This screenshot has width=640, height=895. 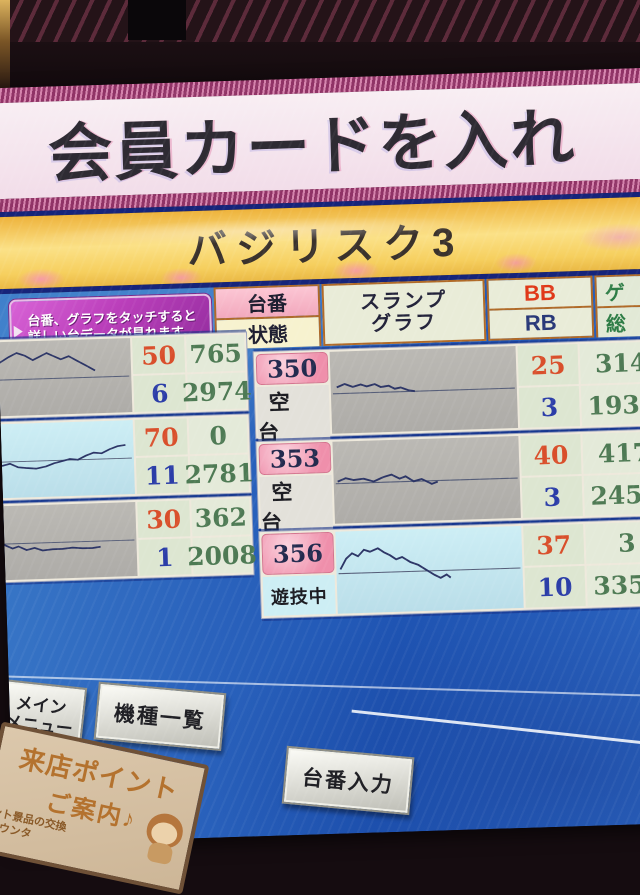 What do you see at coordinates (267, 303) in the screenshot?
I see `header-machine-no: 台番` at bounding box center [267, 303].